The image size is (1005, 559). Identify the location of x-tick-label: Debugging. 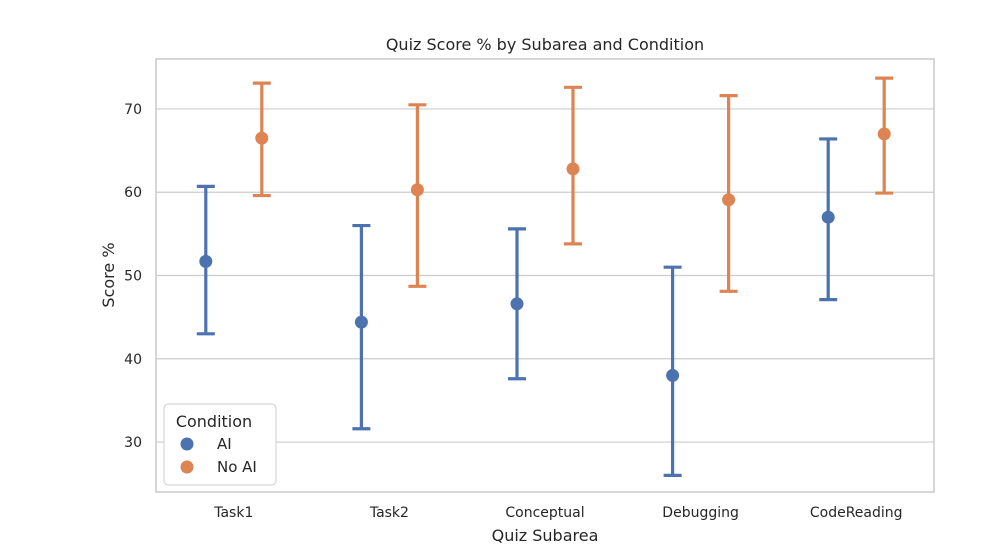
(700, 513).